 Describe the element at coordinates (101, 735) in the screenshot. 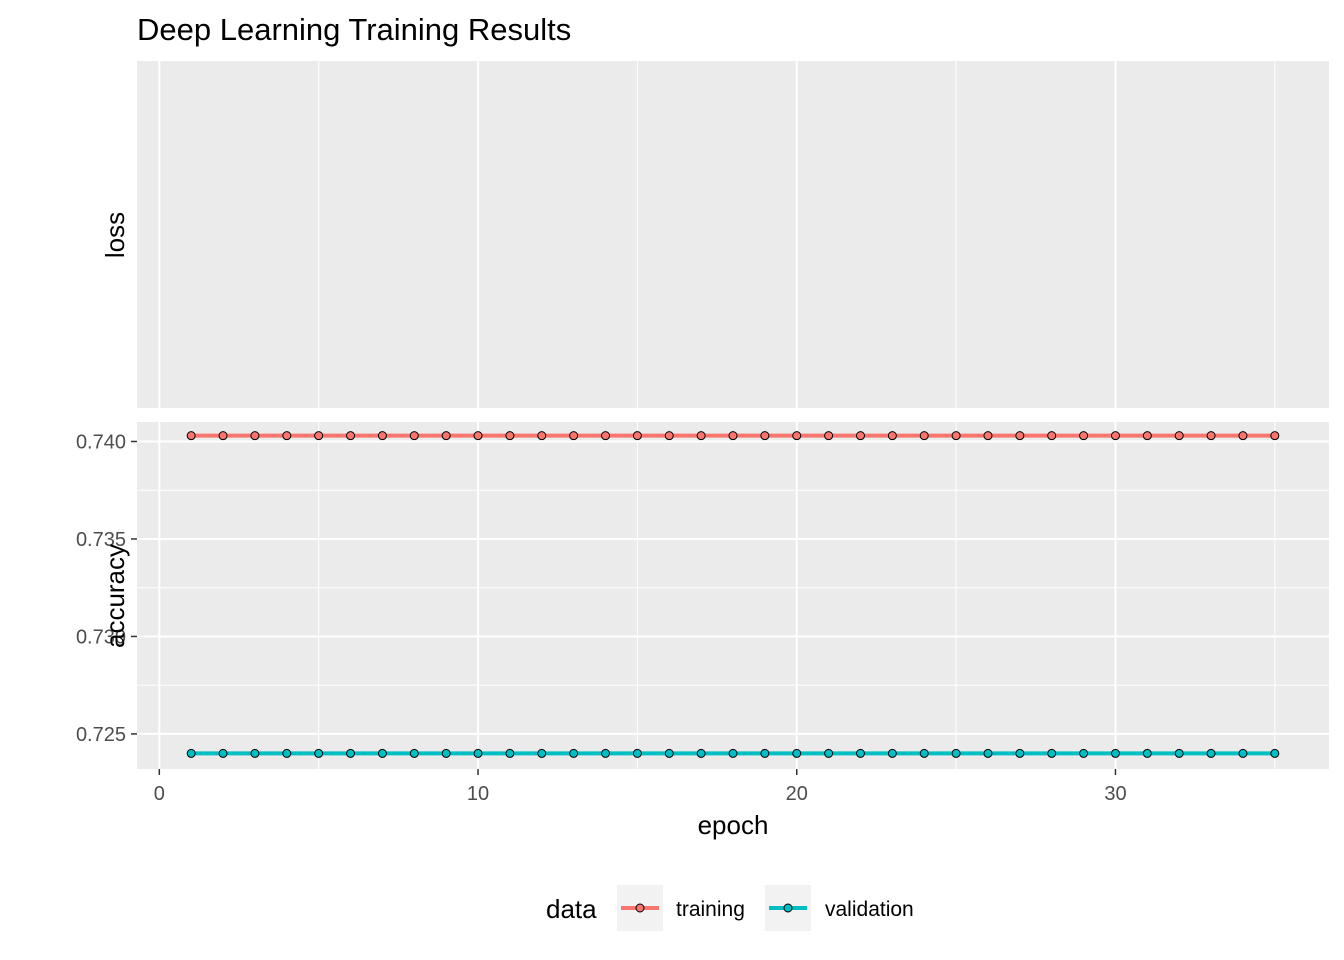

I see `y-tick-label: 0.725` at that location.